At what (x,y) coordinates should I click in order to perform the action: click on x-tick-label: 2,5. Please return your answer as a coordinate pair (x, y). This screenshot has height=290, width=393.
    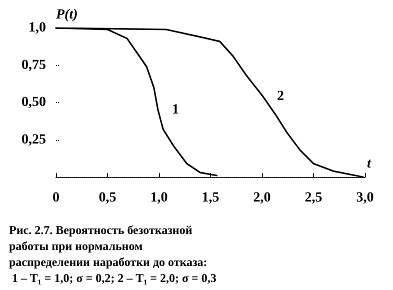
    Looking at the image, I should click on (313, 198).